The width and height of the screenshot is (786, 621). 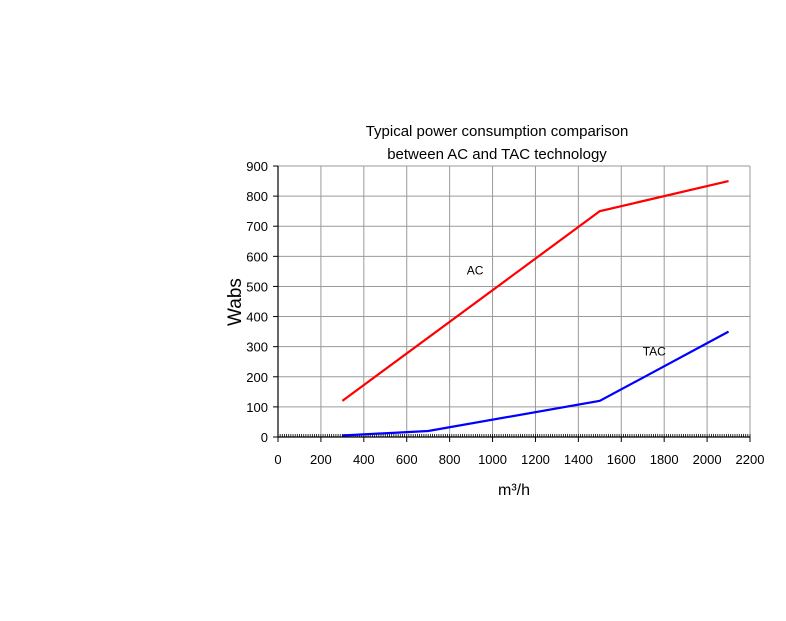 What do you see at coordinates (536, 383) in the screenshot?
I see `series-line-tac` at bounding box center [536, 383].